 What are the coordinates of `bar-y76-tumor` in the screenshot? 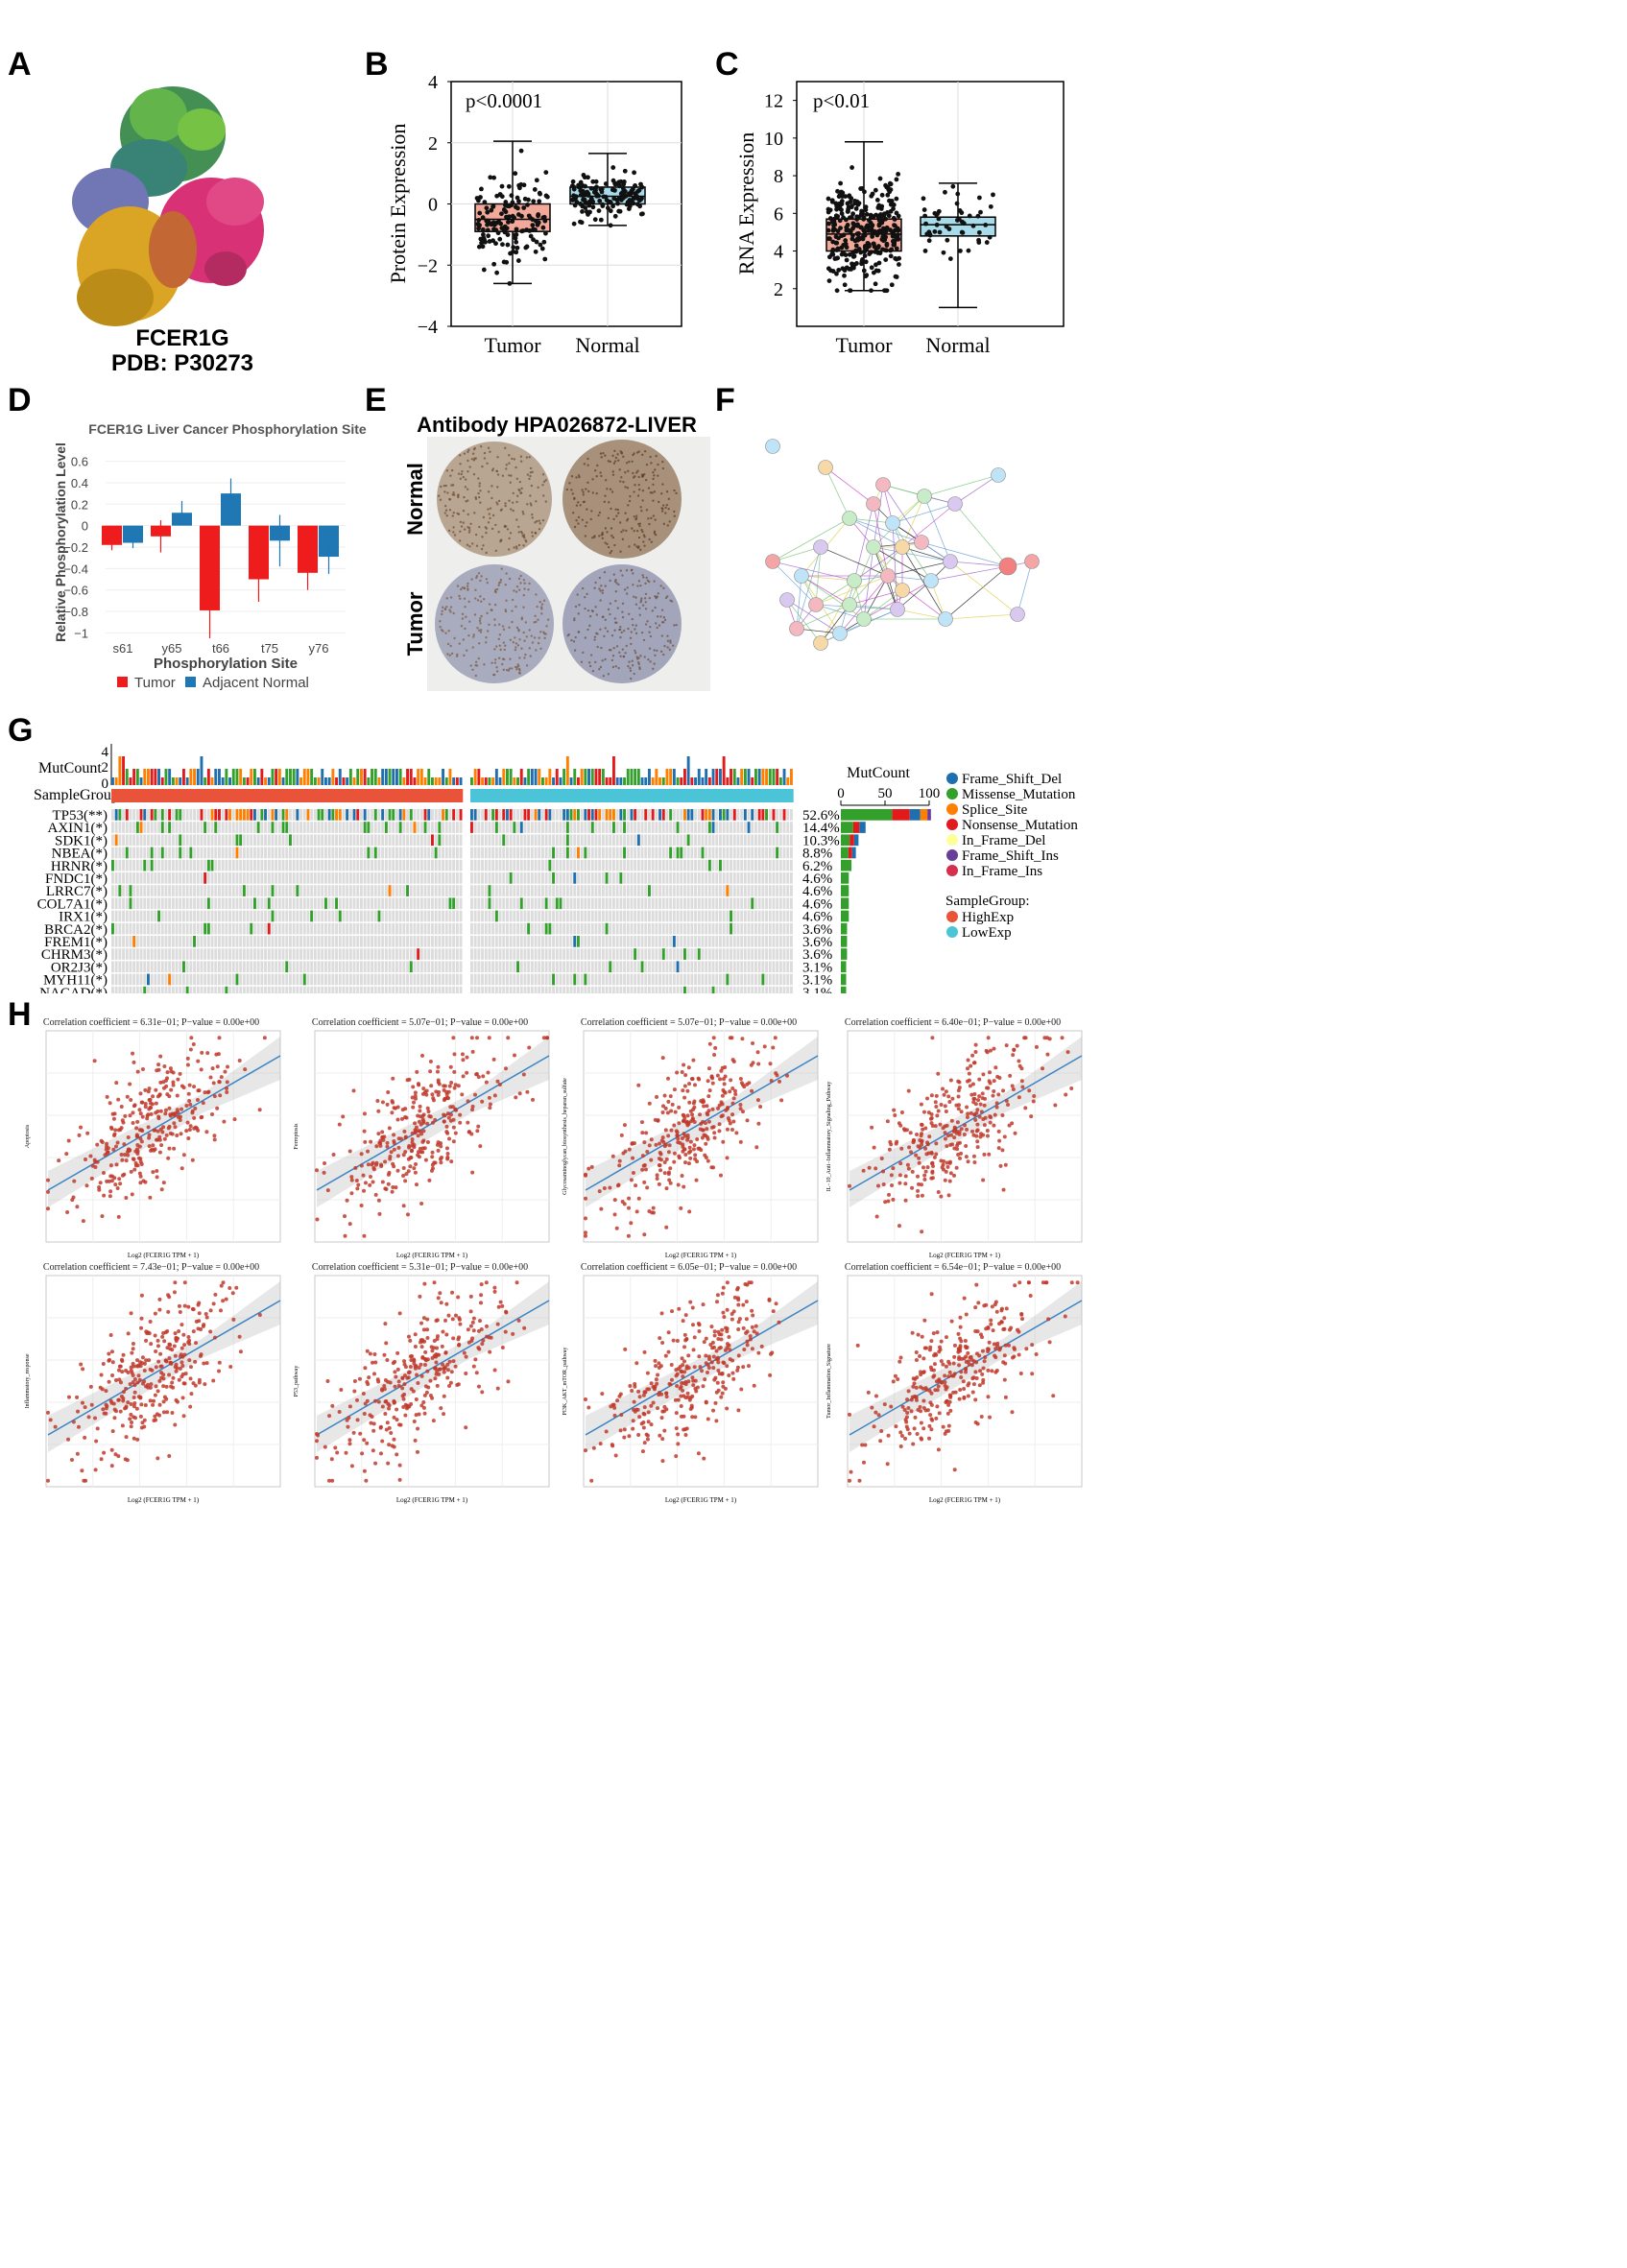 It's located at (308, 549).